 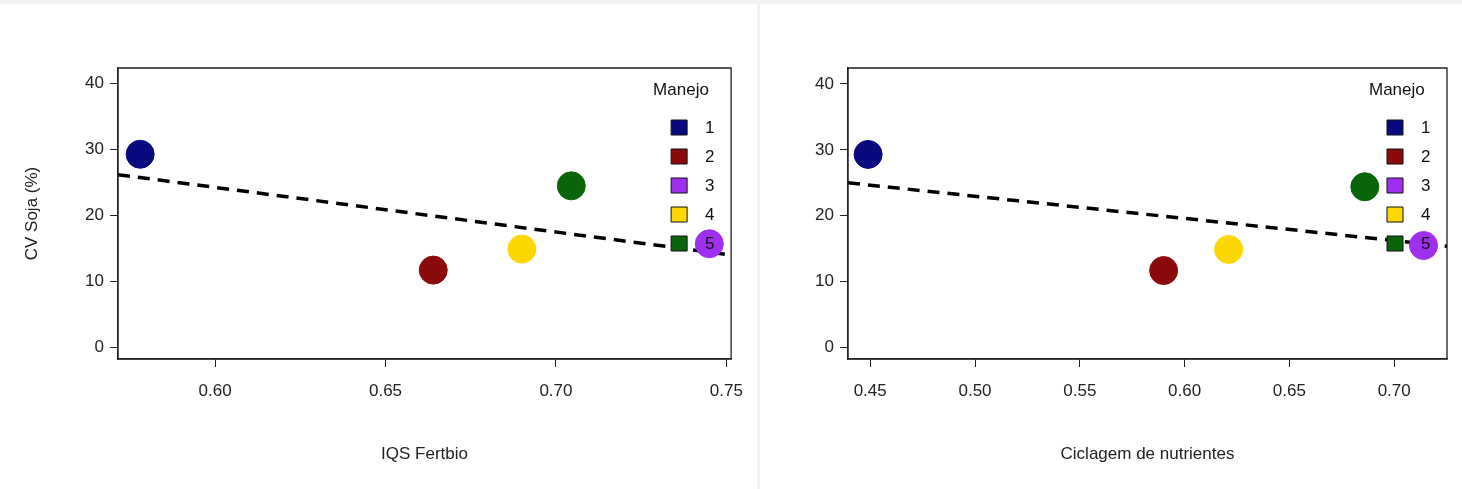 I want to click on x-axis-title: IQS Fertbio, so click(x=425, y=454).